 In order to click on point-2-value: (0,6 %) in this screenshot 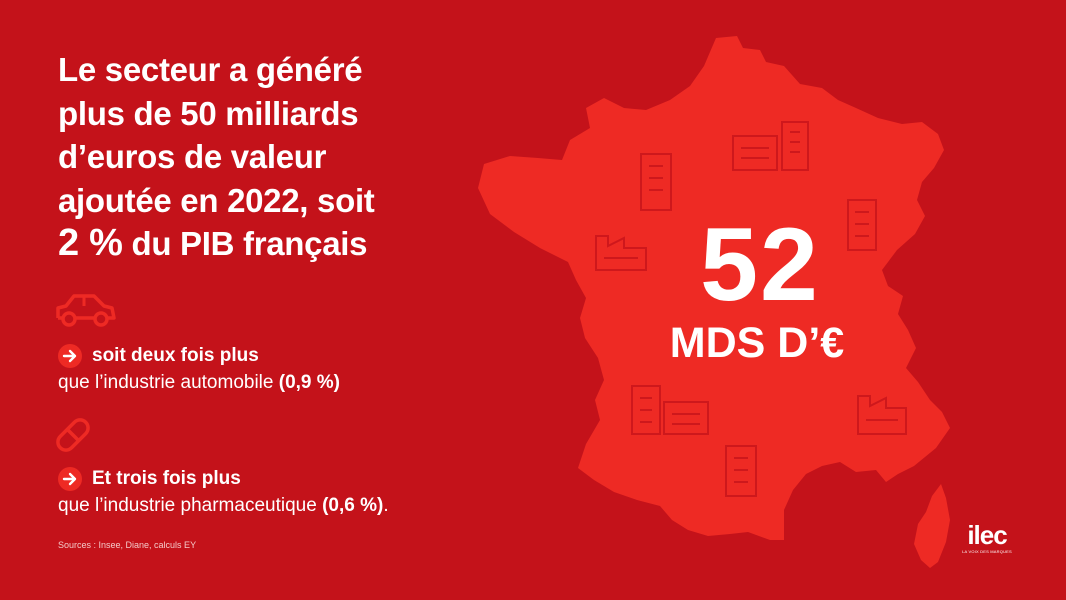, I will do `click(353, 505)`.